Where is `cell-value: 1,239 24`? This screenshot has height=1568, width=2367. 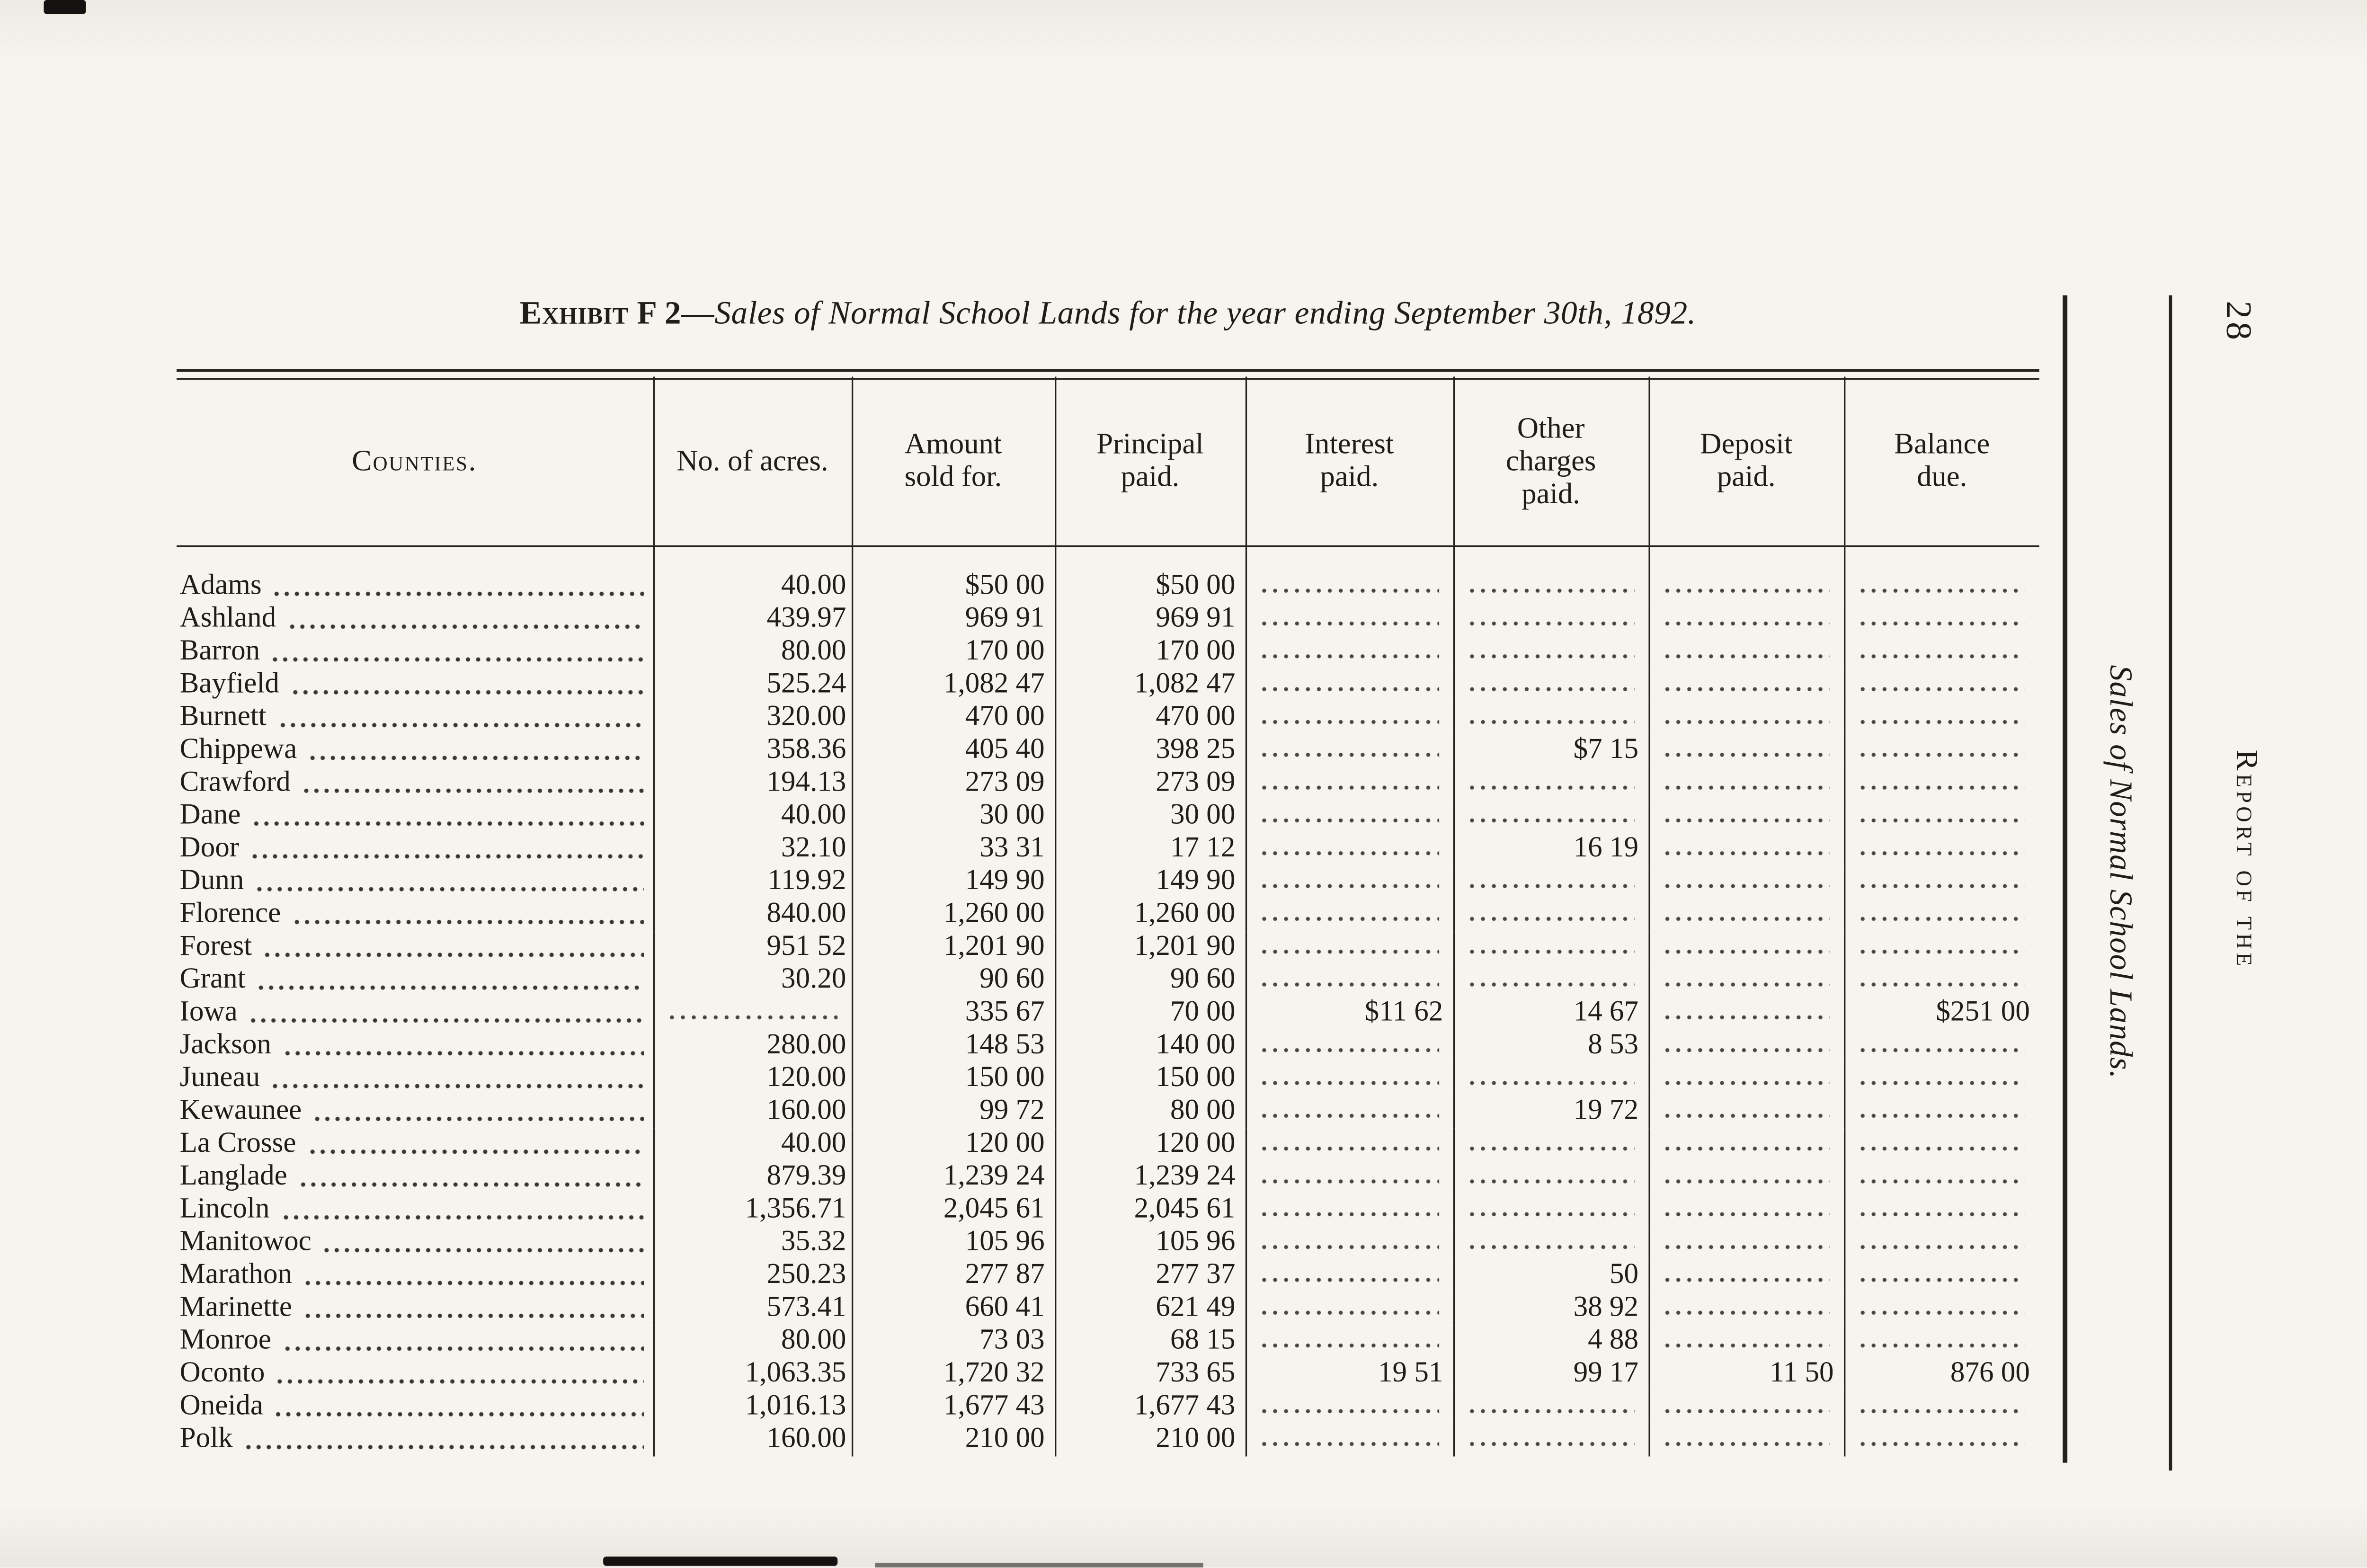
cell-value: 1,239 24 is located at coordinates (1185, 1177).